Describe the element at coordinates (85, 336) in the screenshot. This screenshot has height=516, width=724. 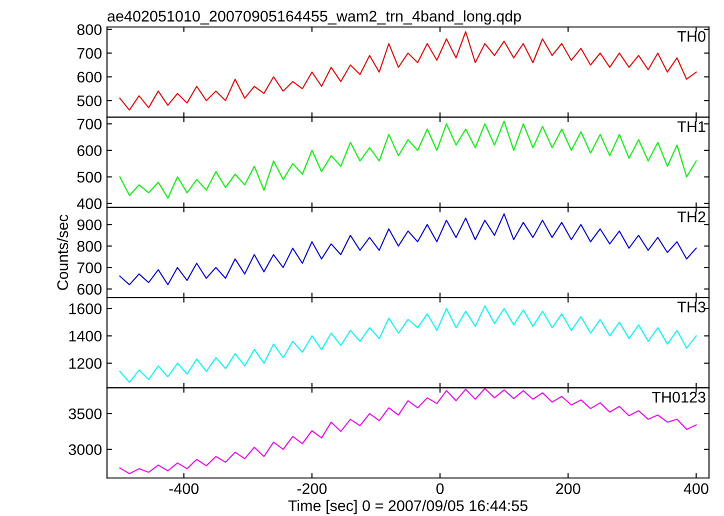
I see `y-tick-label: 1400` at that location.